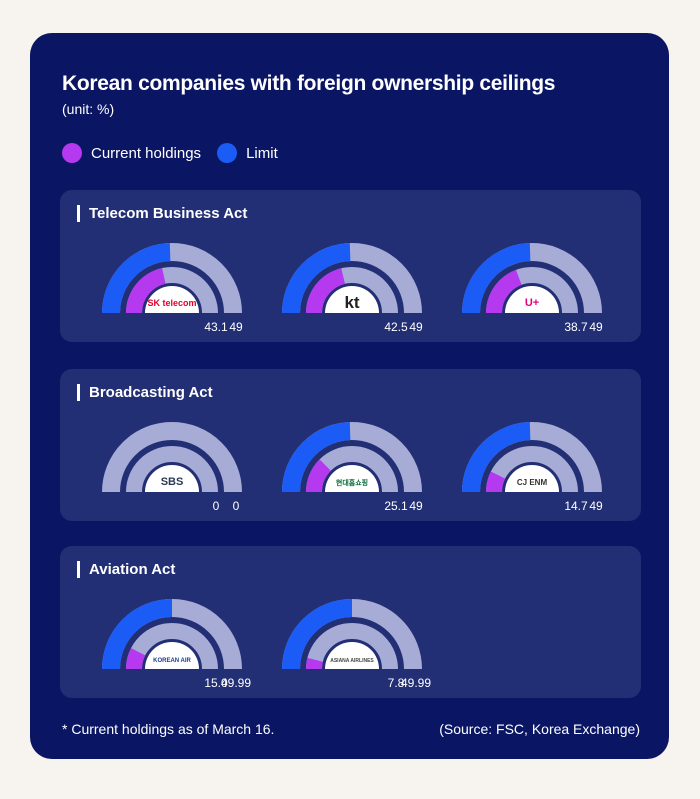 This screenshot has width=700, height=799. I want to click on current-holdings-label: 38.7, so click(576, 327).